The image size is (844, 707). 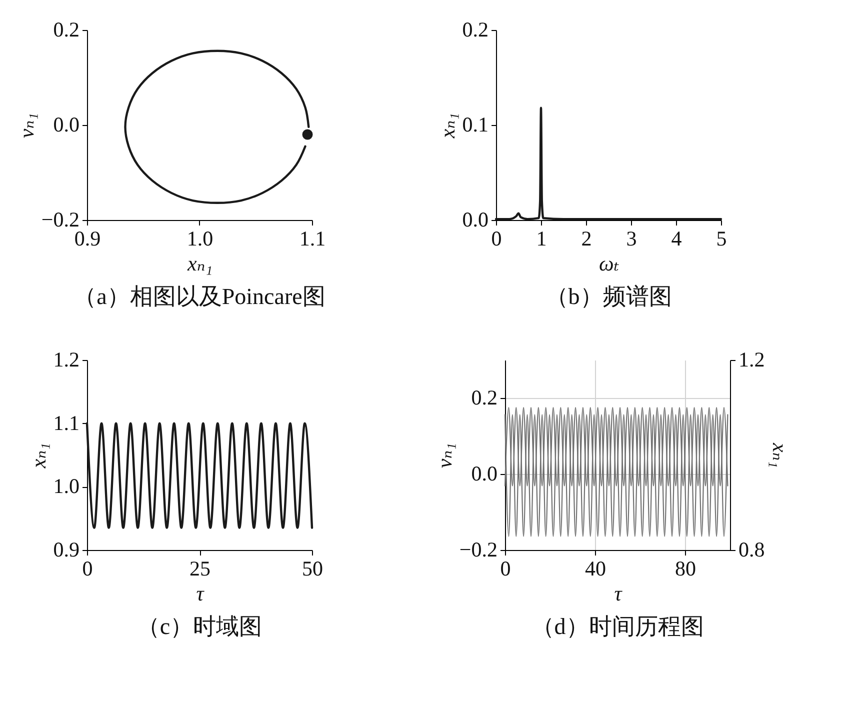 I want to click on x-tick-label: 4, so click(x=676, y=238).